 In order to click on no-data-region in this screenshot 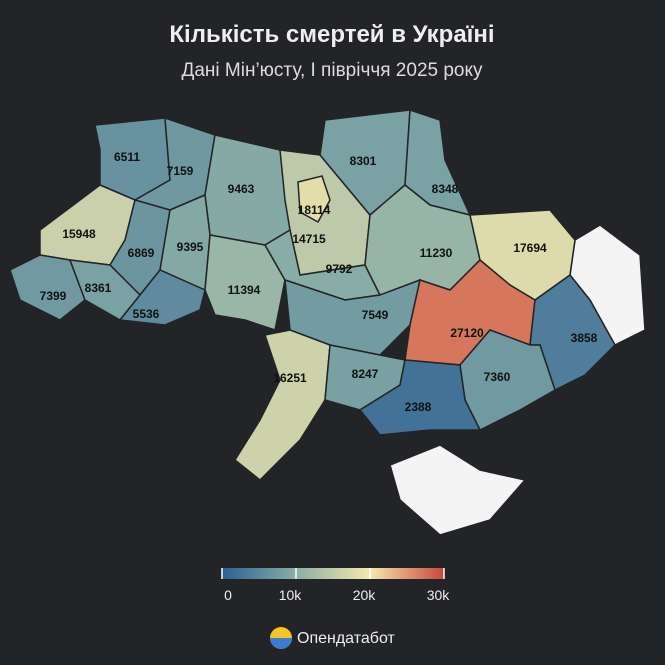, I will do `click(458, 490)`.